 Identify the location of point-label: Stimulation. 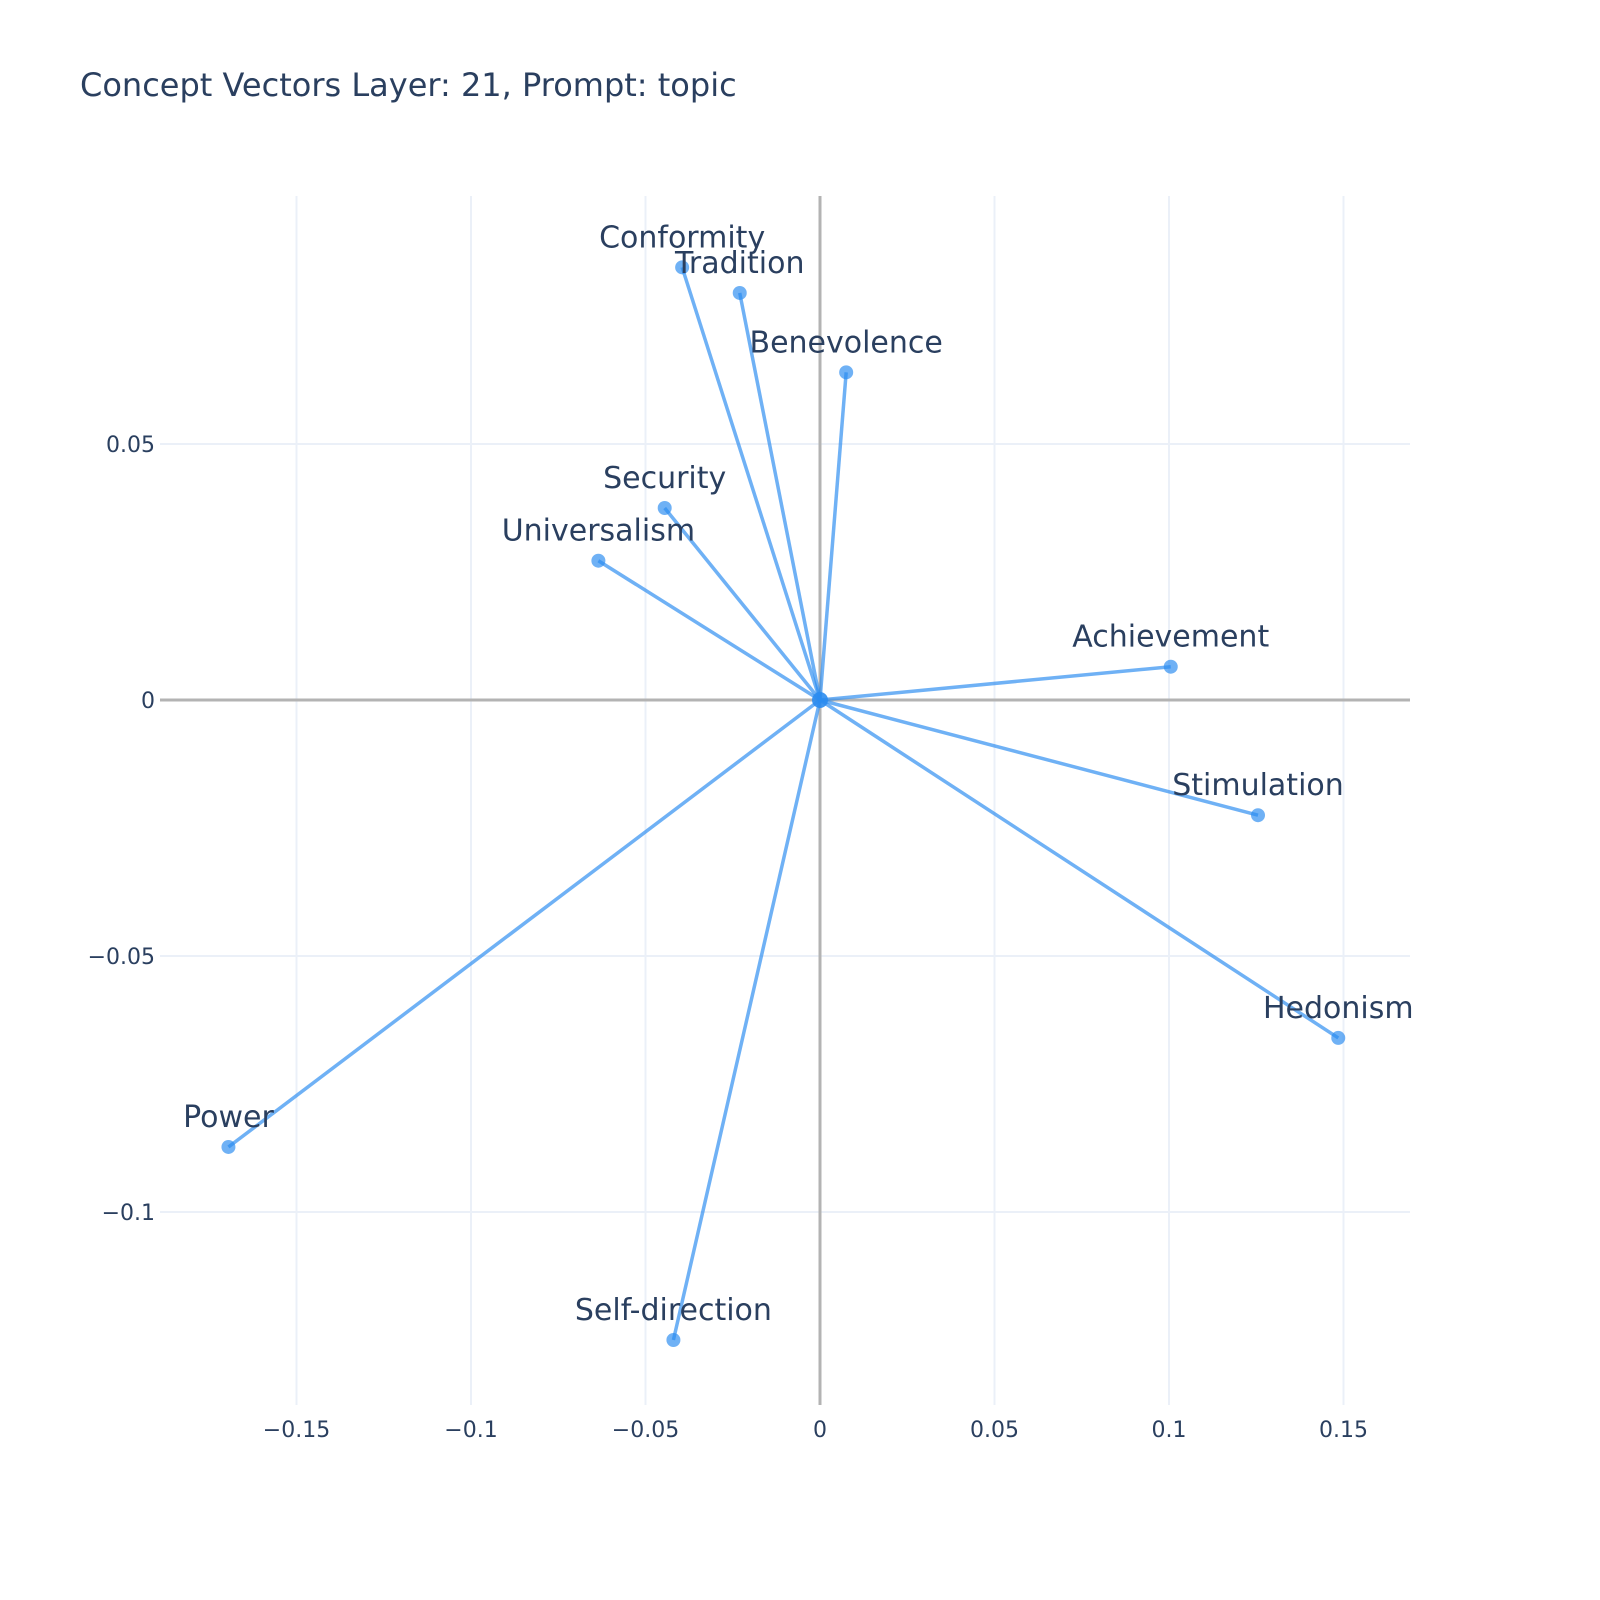
(1258, 785).